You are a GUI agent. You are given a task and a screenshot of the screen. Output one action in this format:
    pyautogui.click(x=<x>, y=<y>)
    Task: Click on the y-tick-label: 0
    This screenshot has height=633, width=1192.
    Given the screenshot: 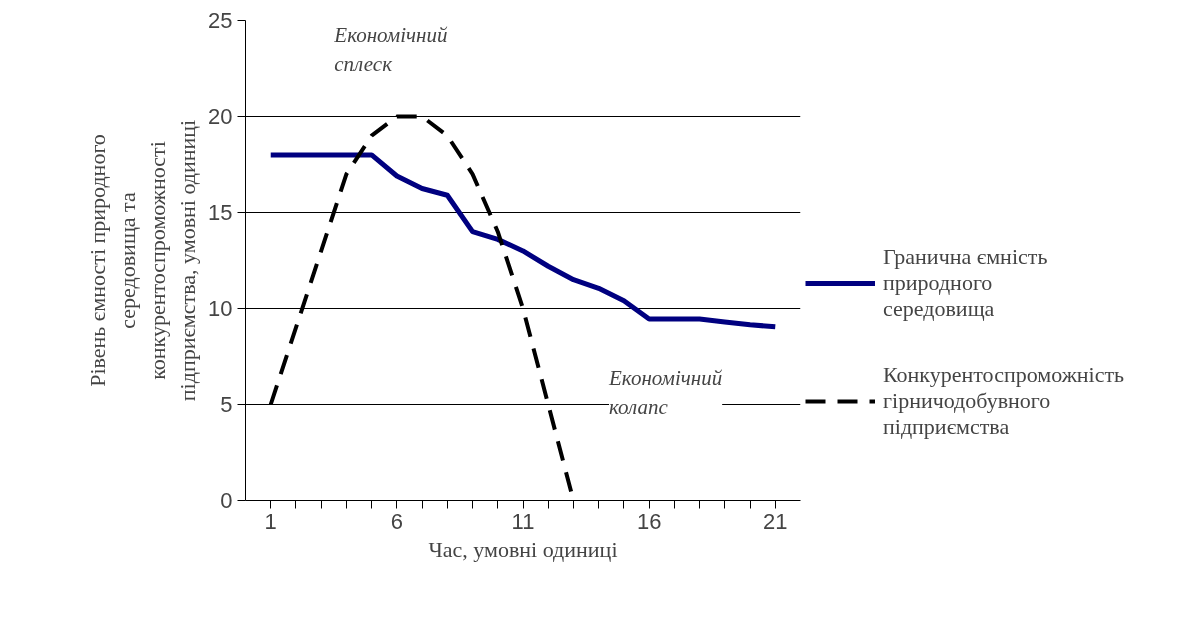 What is the action you would take?
    pyautogui.click(x=226, y=500)
    